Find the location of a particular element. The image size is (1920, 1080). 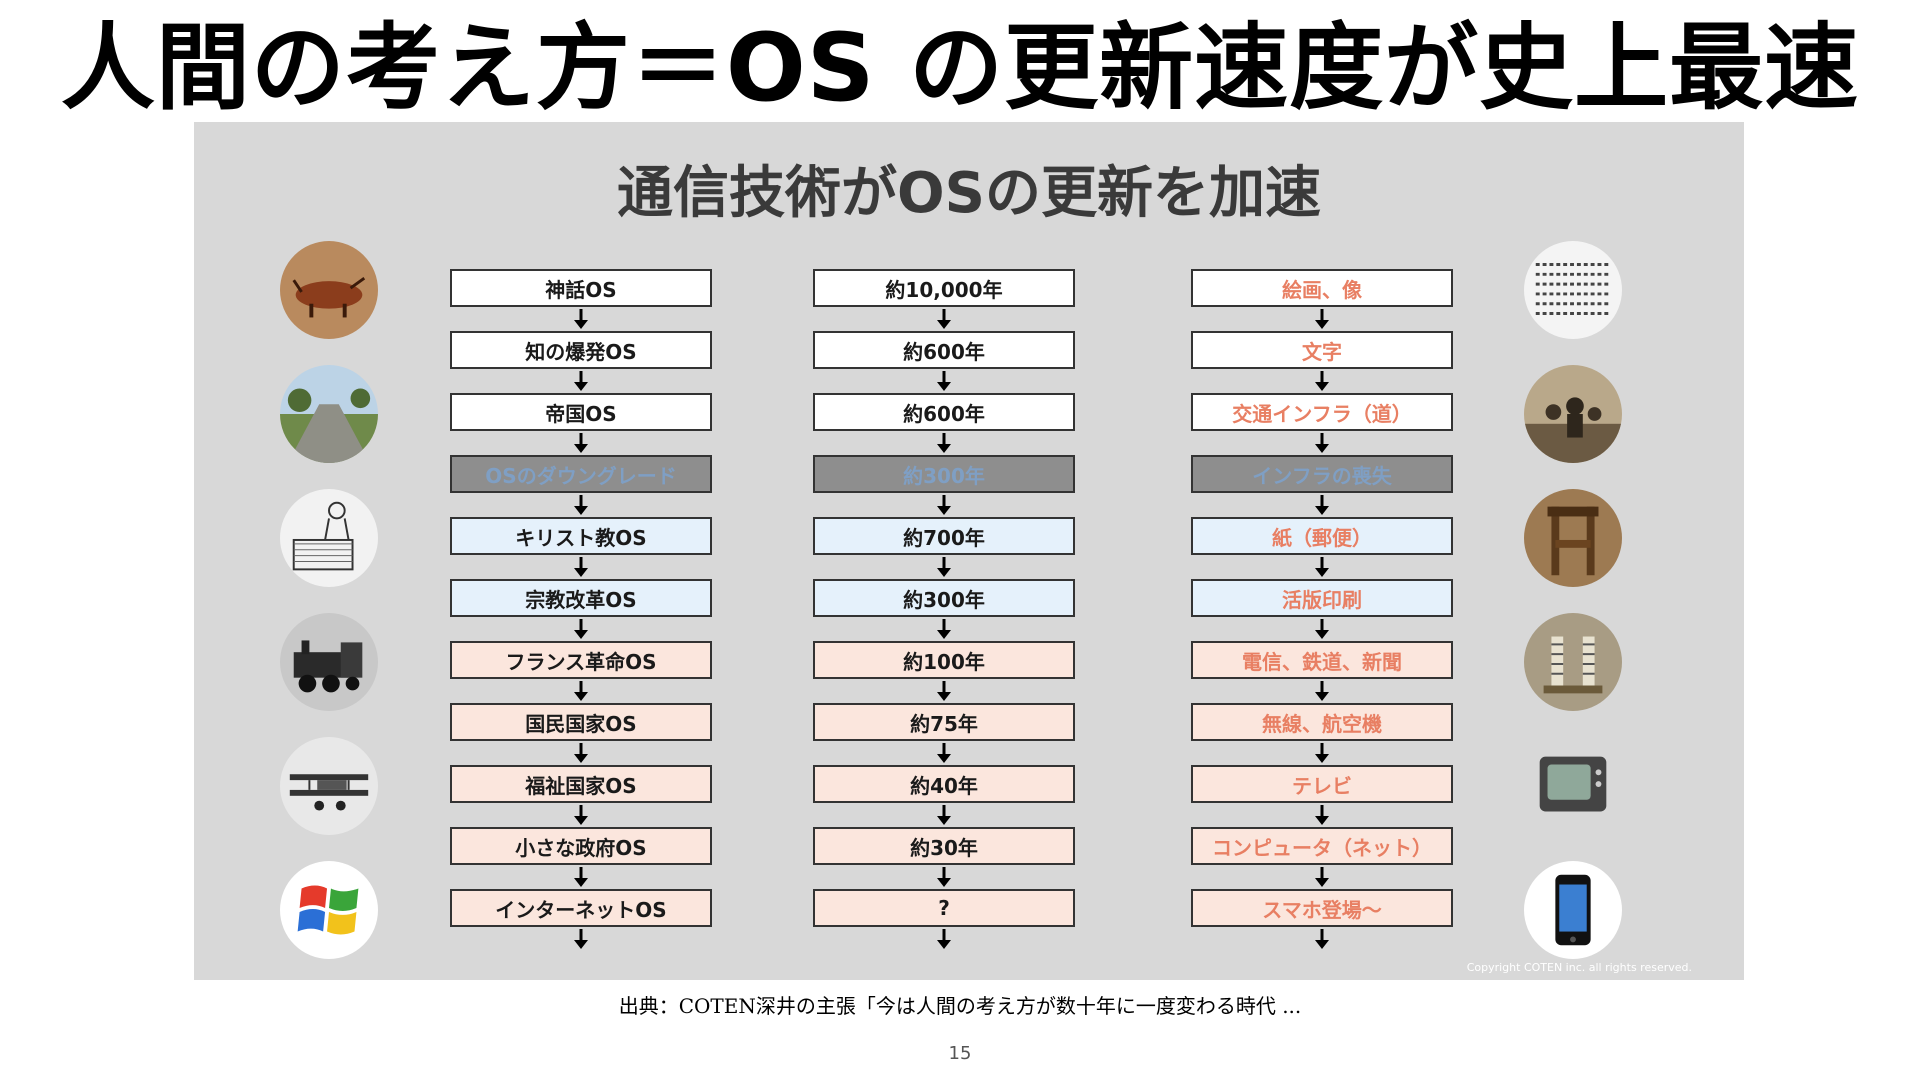

os-label: 帝国OS is located at coordinates (581, 413).